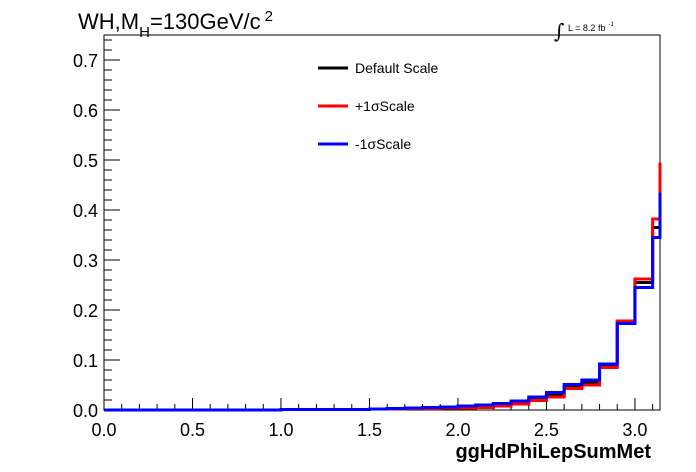 This screenshot has width=696, height=472. I want to click on lumi-integral: ∫, so click(559, 31).